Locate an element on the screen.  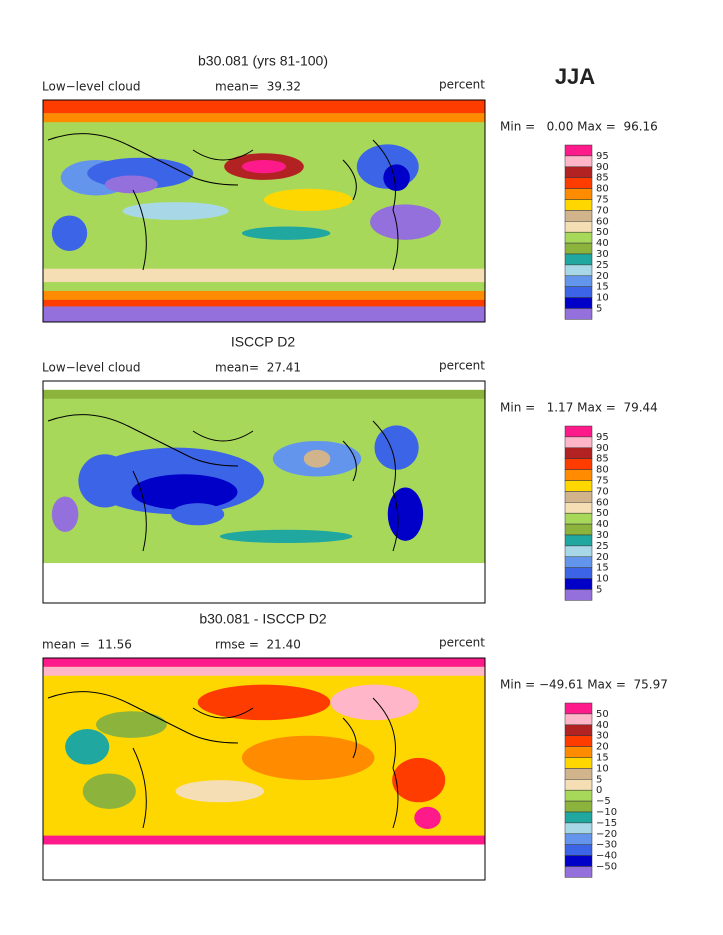
left-label: Low−level cloud is located at coordinates (91, 87).